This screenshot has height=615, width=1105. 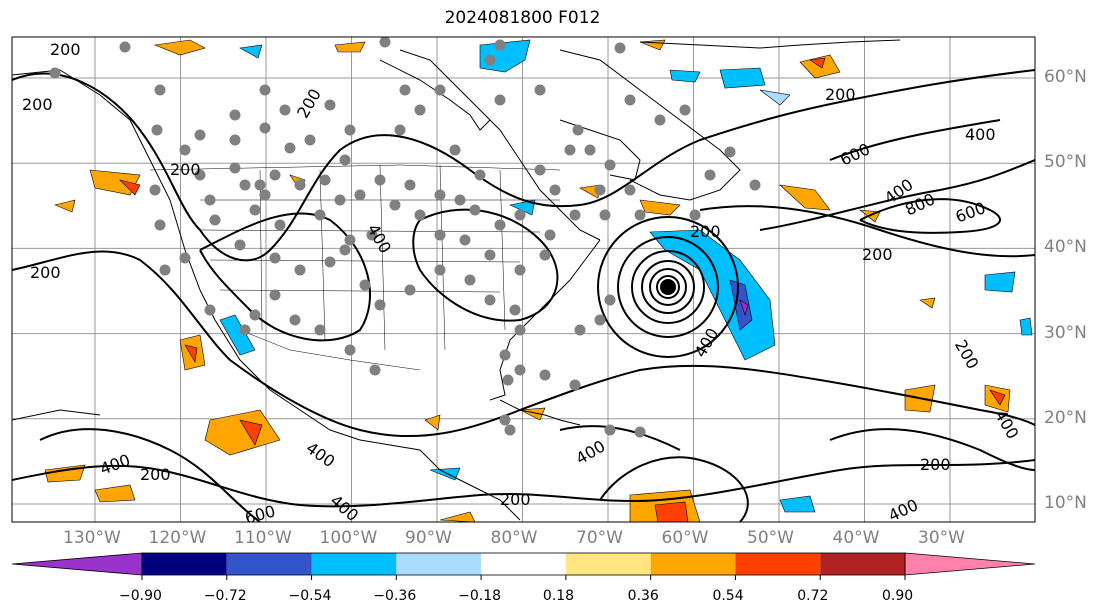 What do you see at coordinates (941, 538) in the screenshot?
I see `longitude-label: 30°W` at bounding box center [941, 538].